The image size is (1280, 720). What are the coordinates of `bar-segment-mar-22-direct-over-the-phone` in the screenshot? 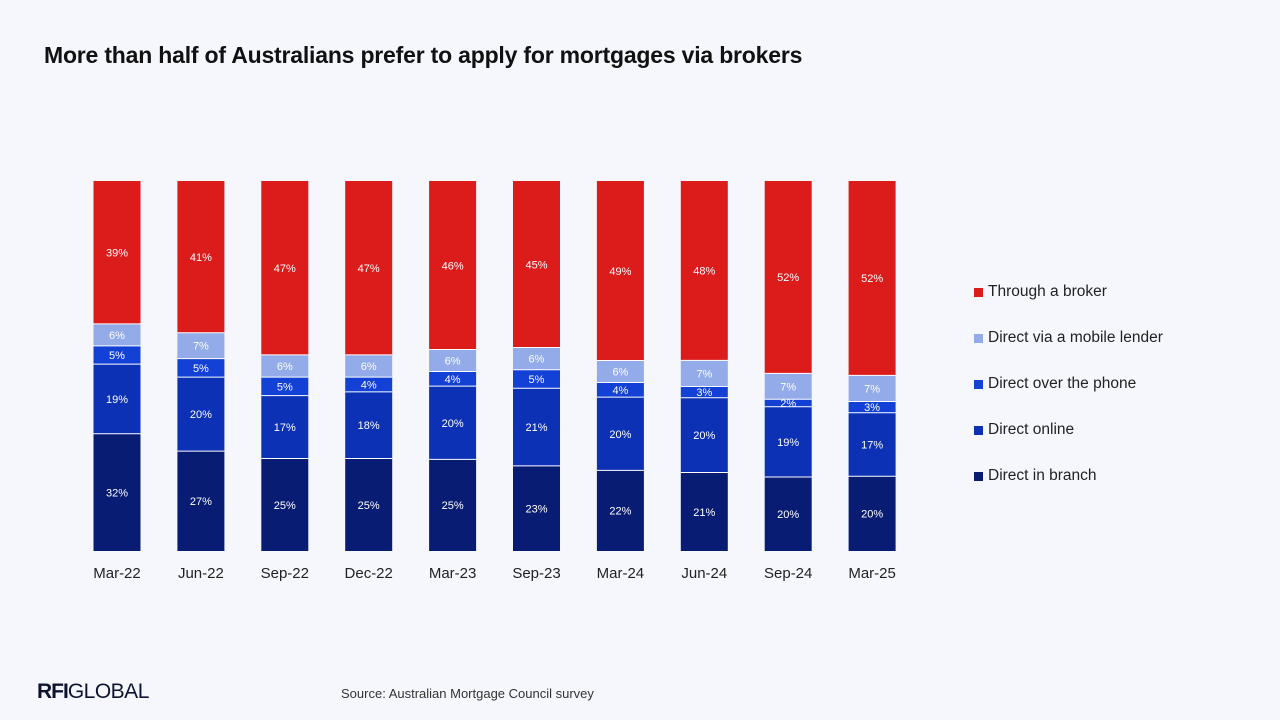 It's located at (117, 355).